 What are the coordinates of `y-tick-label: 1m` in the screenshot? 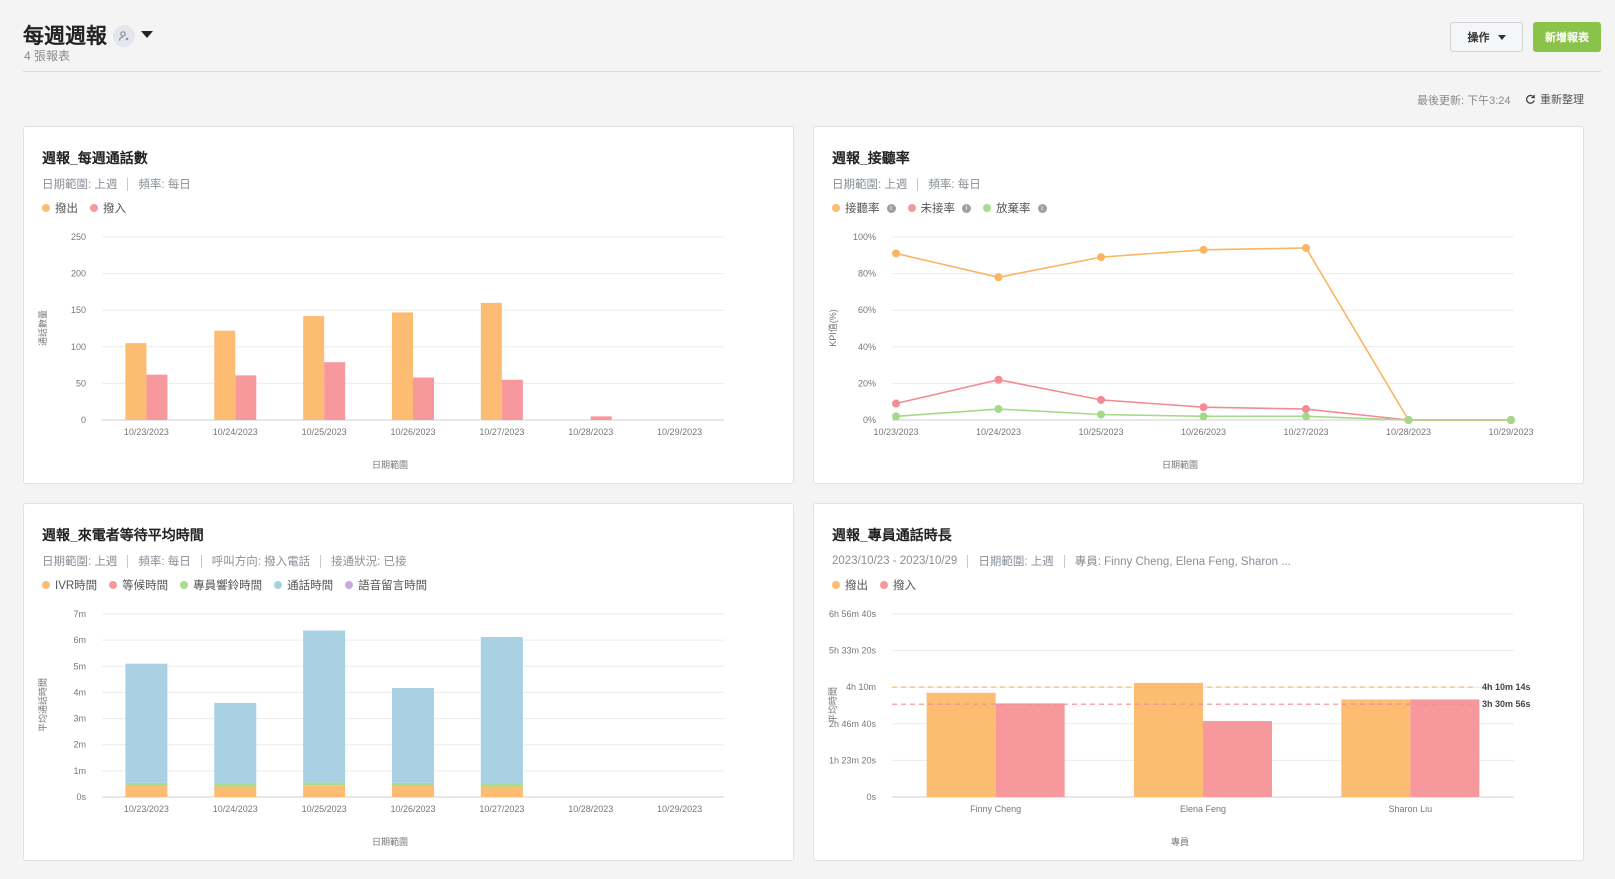 It's located at (79, 771).